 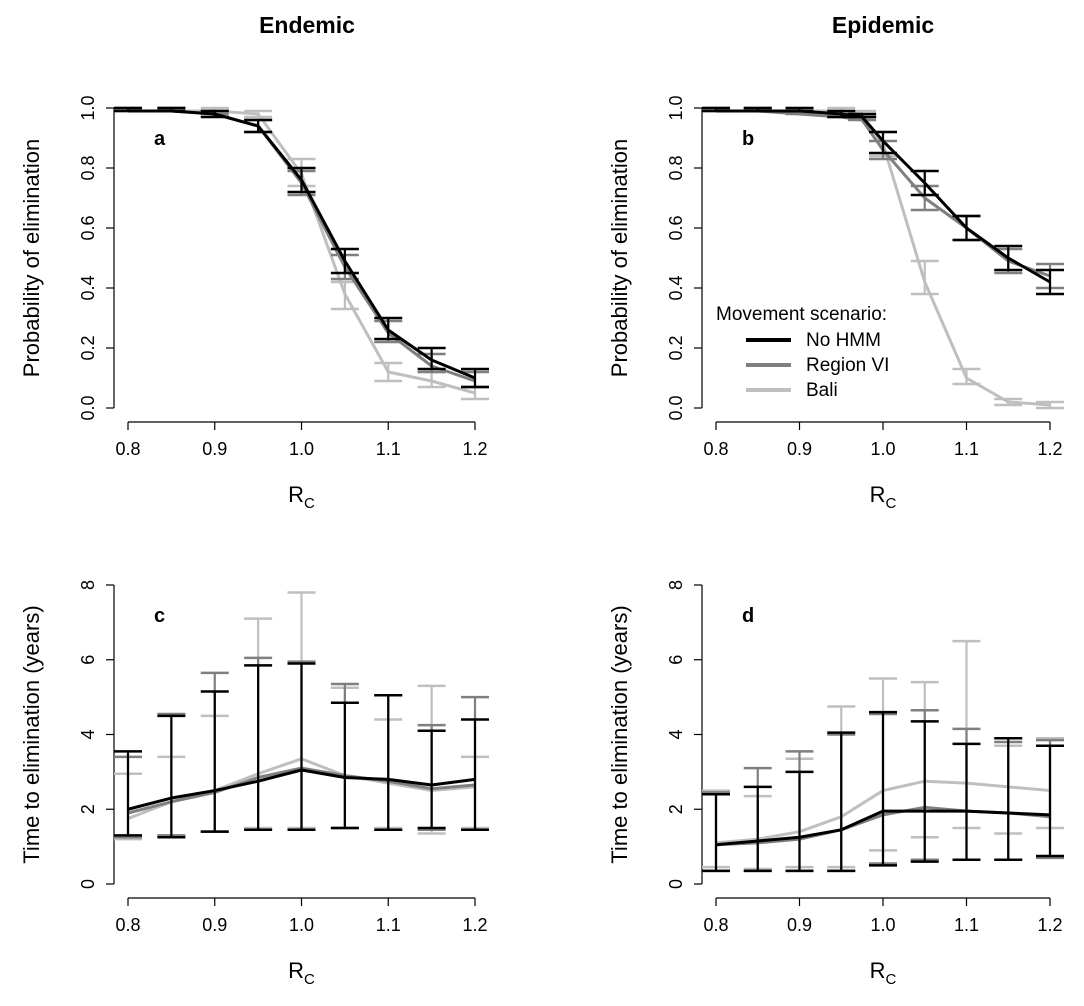 What do you see at coordinates (822, 390) in the screenshot?
I see `legend-entry: Bali` at bounding box center [822, 390].